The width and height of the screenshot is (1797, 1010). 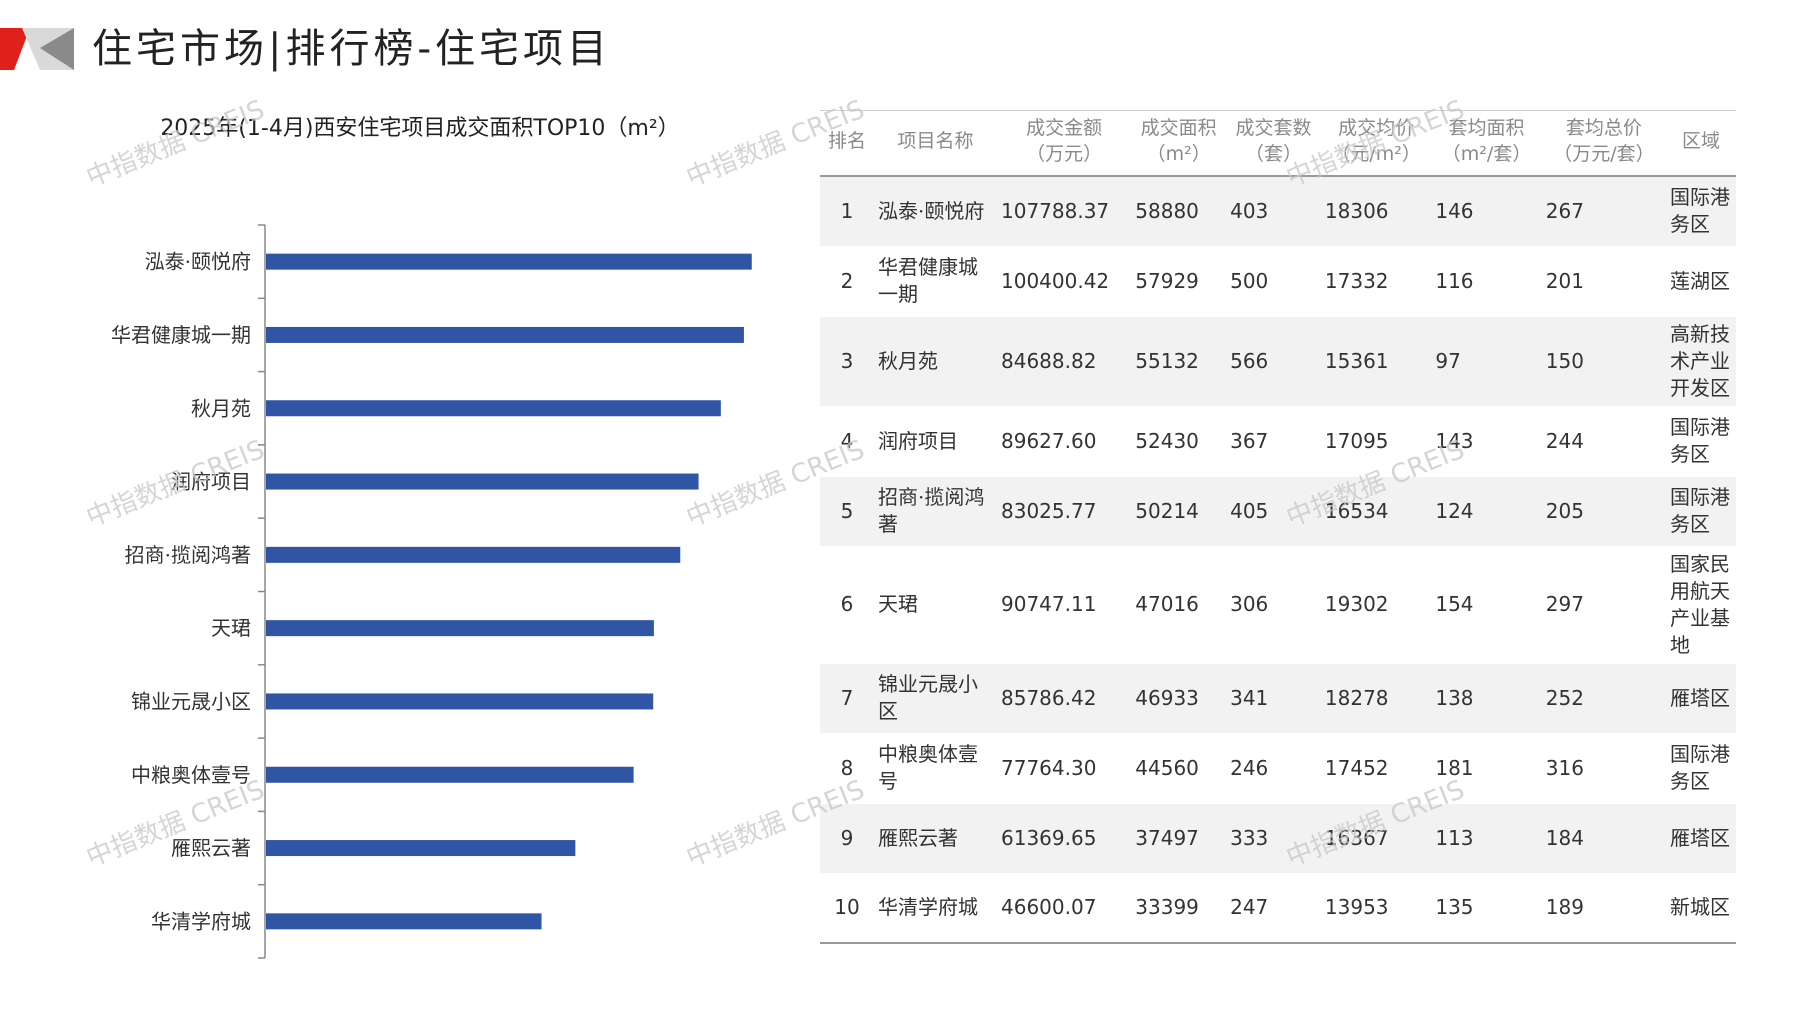 I want to click on header-label: 排名, so click(x=846, y=141).